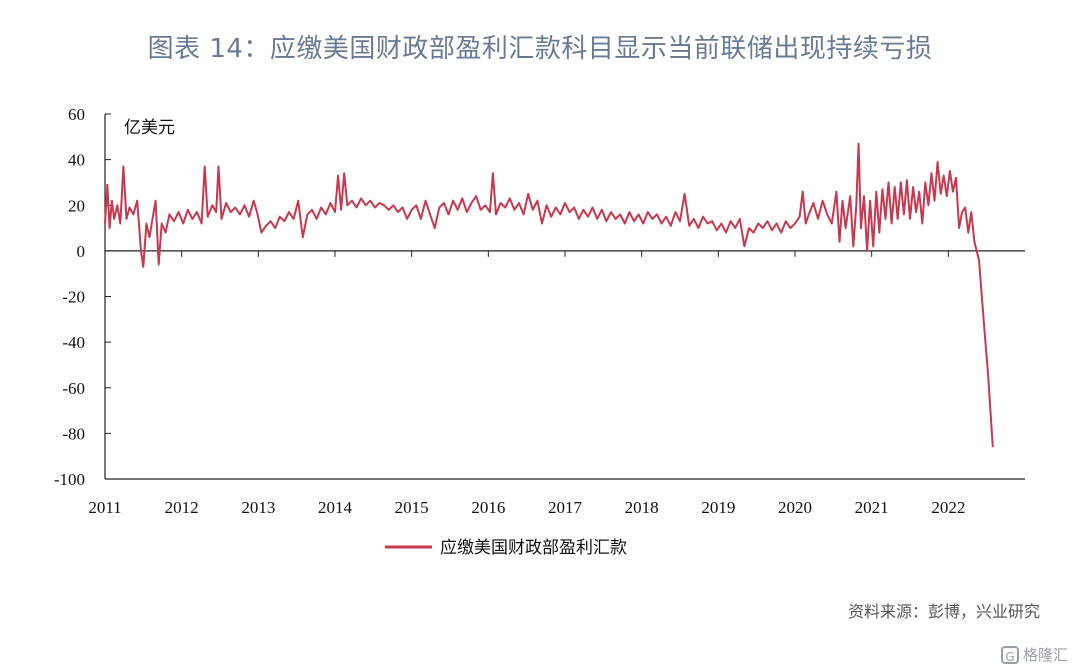 The image size is (1080, 671). What do you see at coordinates (872, 507) in the screenshot?
I see `x-tick-label: 2021` at bounding box center [872, 507].